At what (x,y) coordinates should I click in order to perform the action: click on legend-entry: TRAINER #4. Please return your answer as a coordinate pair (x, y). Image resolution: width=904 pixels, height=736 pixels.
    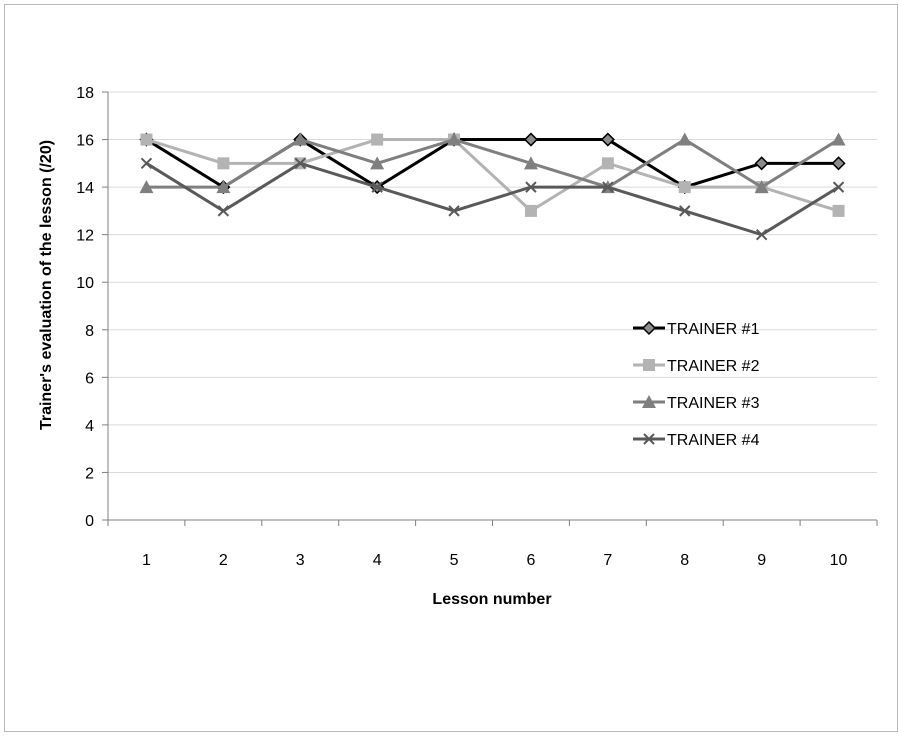
    Looking at the image, I should click on (696, 440).